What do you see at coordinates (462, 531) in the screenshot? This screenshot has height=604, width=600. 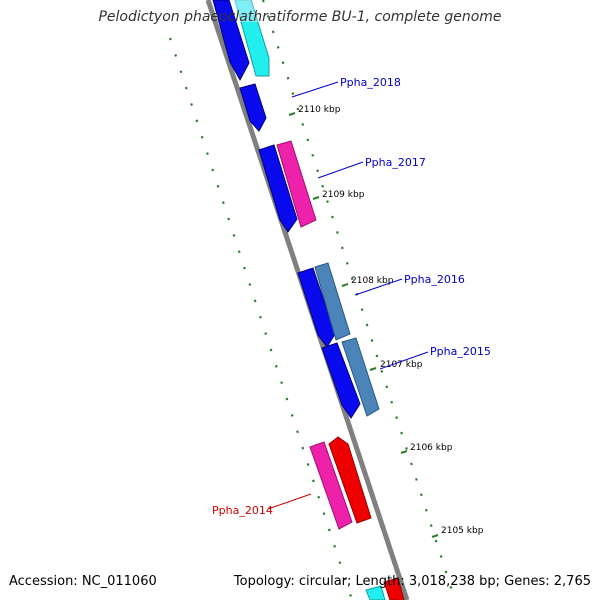 I see `kbp-tick-label: 2105 kbp` at bounding box center [462, 531].